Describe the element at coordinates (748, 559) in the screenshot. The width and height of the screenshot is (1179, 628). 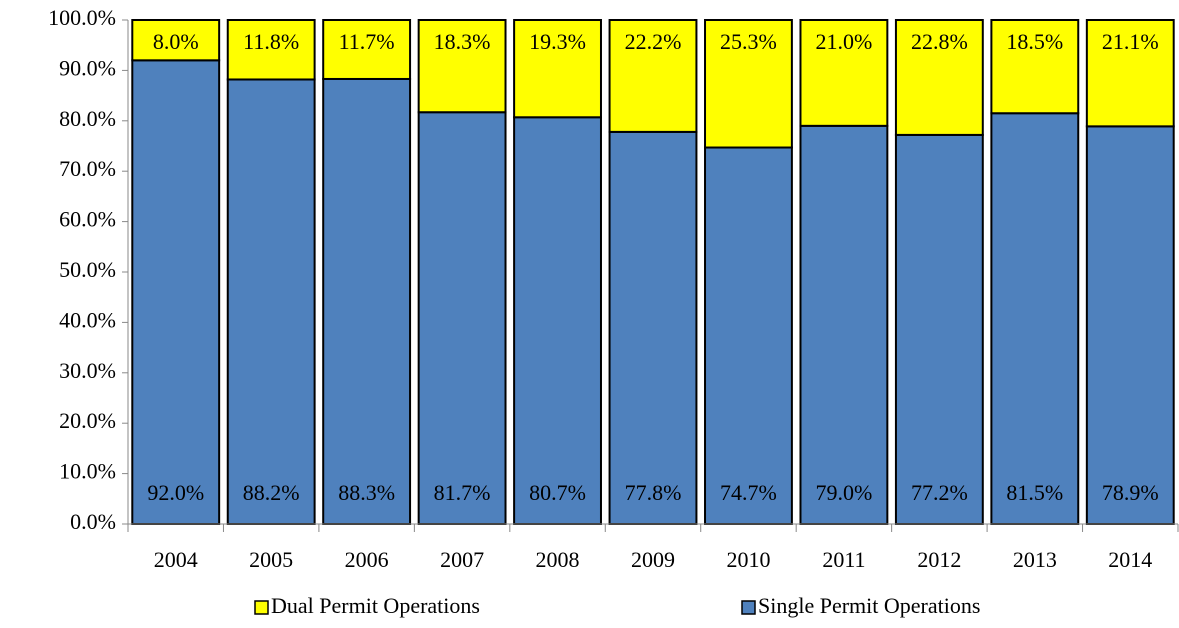
I see `x-tick-label: 2010` at that location.